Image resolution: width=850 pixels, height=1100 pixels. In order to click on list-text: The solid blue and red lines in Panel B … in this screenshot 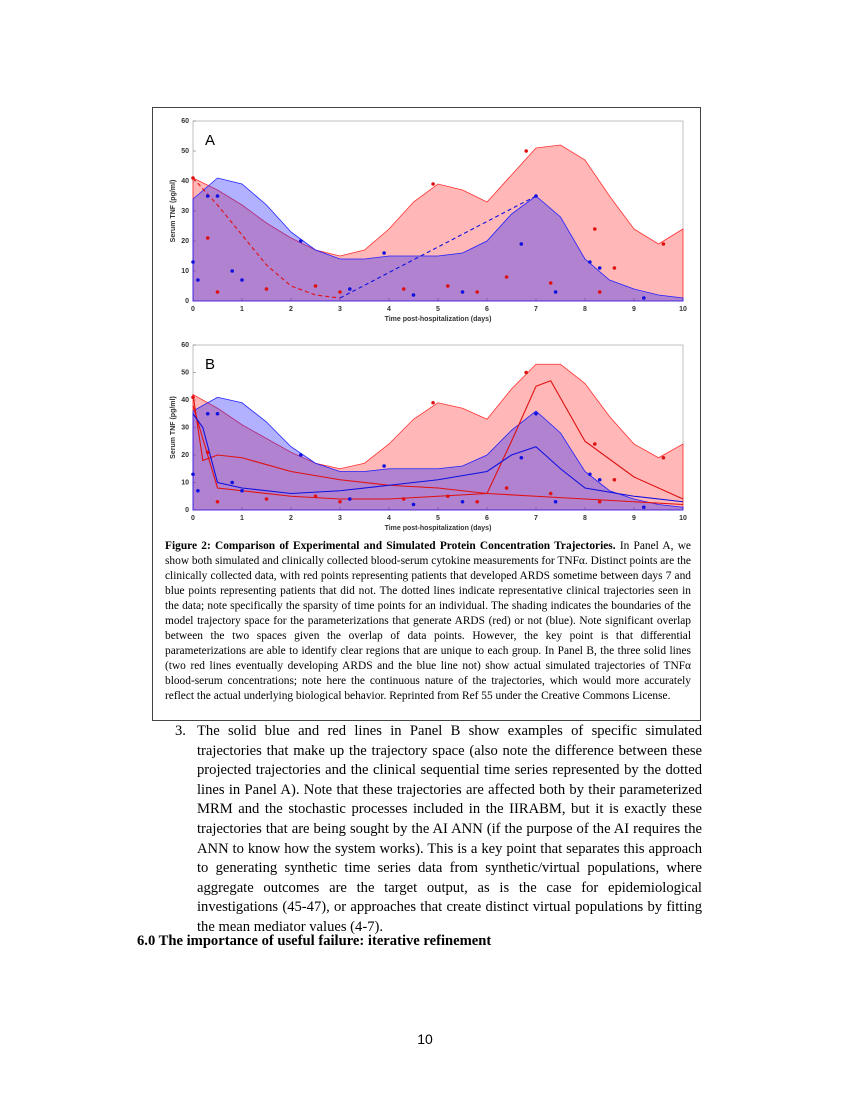, I will do `click(449, 829)`.